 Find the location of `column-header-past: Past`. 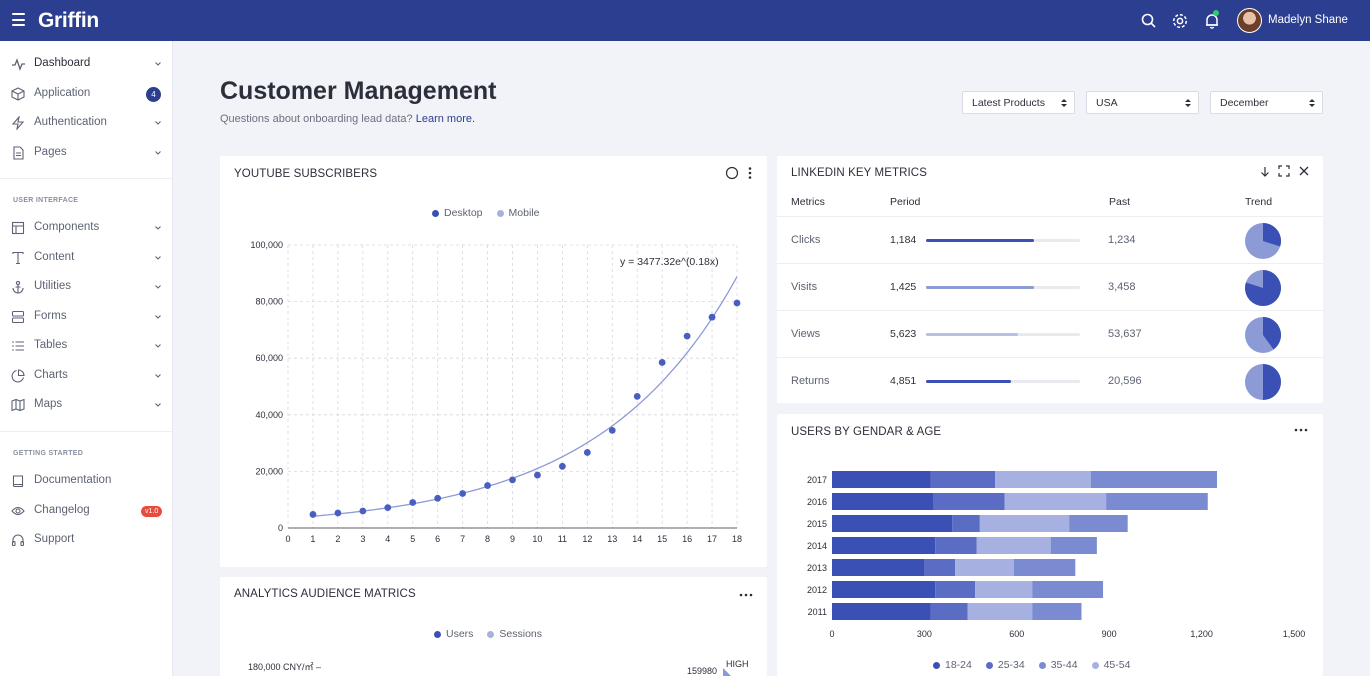

column-header-past: Past is located at coordinates (1120, 202).